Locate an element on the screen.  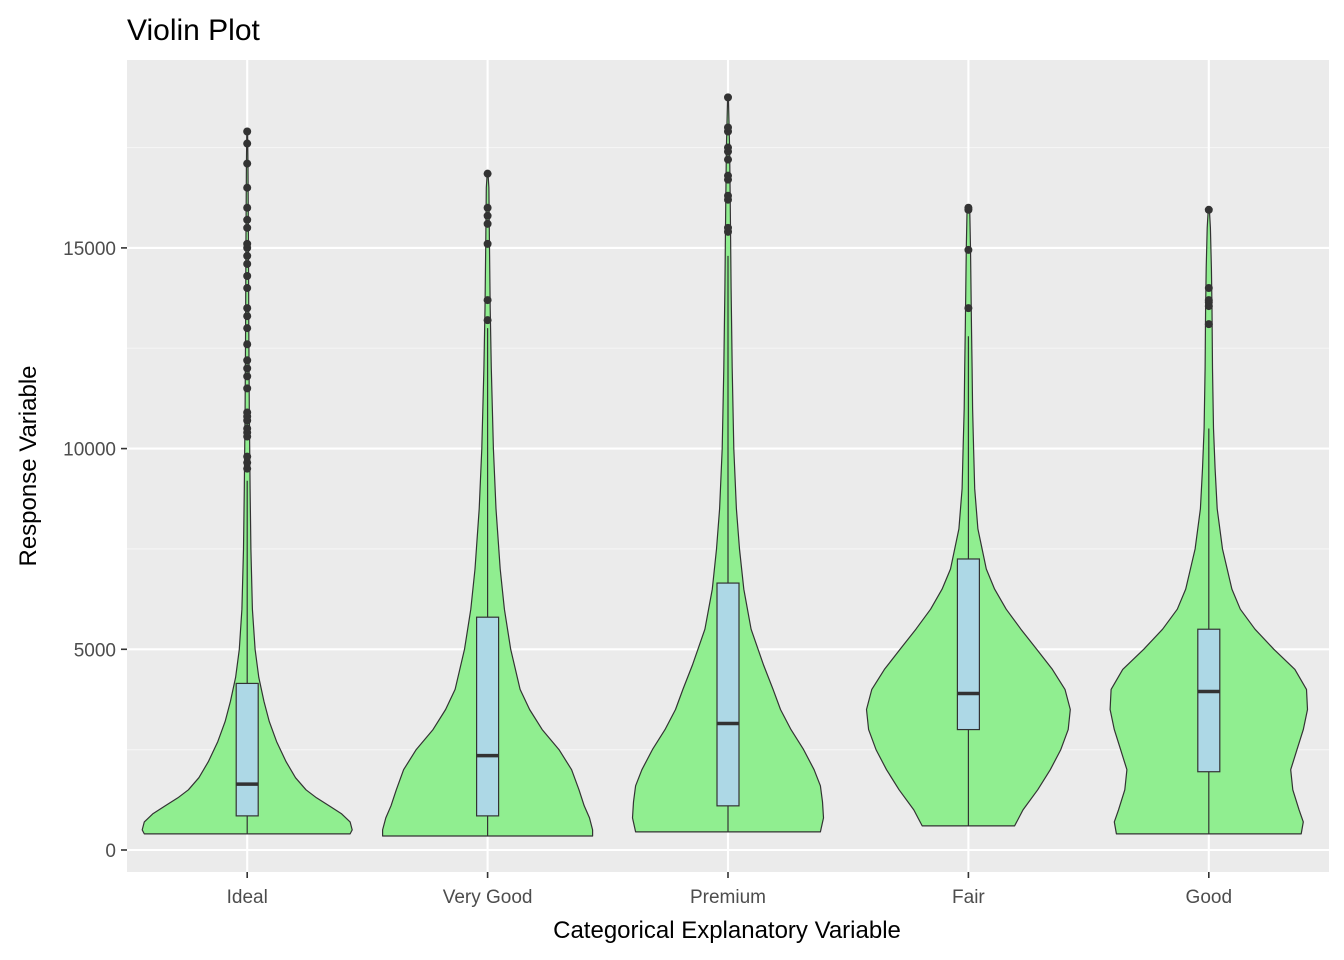
x-tick-label: Premium is located at coordinates (728, 897).